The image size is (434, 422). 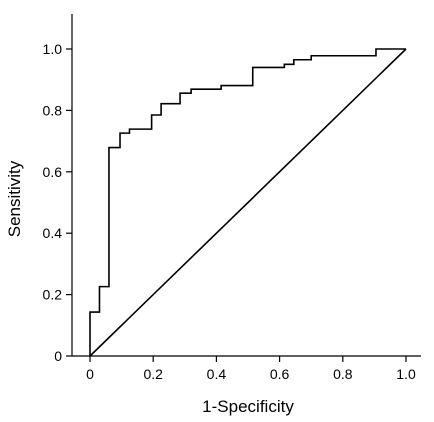 What do you see at coordinates (251, 369) in the screenshot?
I see `x-ticks: 0 0.2 0.4 0.6 0.8 1.0` at bounding box center [251, 369].